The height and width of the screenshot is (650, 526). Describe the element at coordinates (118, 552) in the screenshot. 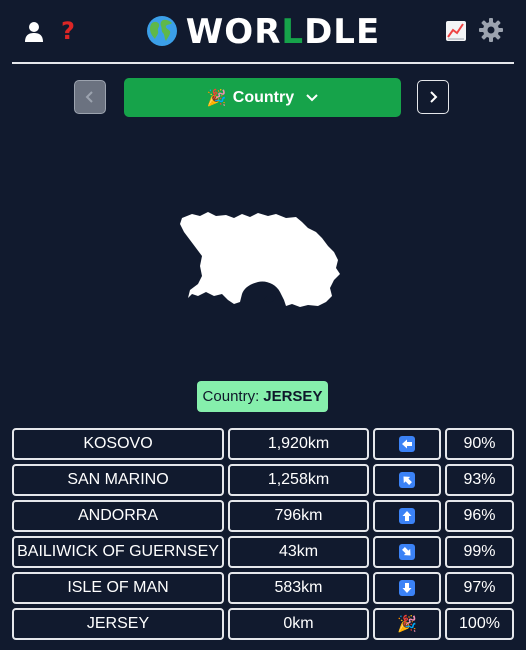

I see `guess-country: BAILIWICK OF GUERNSEY` at that location.